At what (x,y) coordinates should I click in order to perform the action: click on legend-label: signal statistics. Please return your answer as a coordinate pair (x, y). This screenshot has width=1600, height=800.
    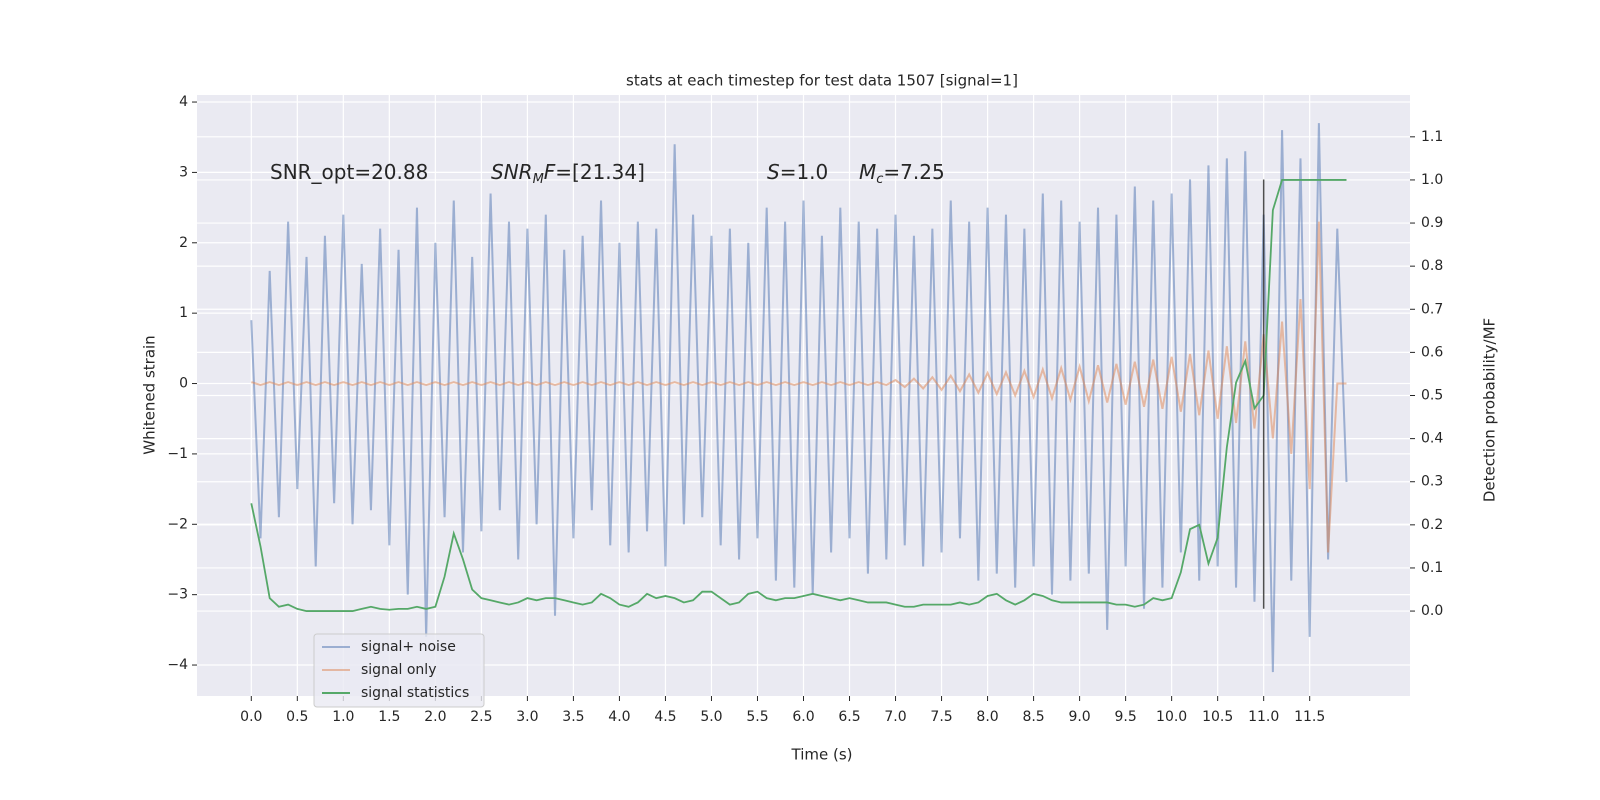
    Looking at the image, I should click on (415, 693).